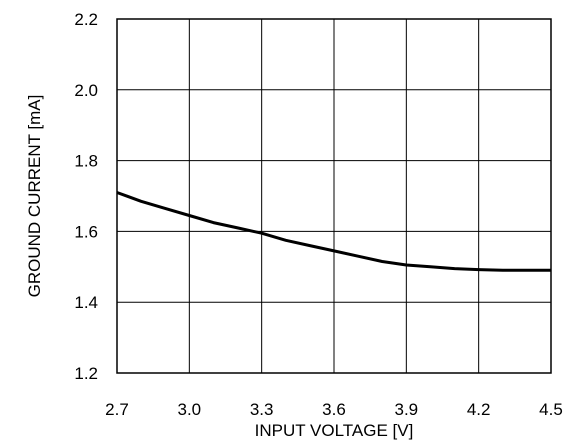 This screenshot has height=443, width=577. What do you see at coordinates (86, 373) in the screenshot?
I see `y-tick-label-0: 1.2` at bounding box center [86, 373].